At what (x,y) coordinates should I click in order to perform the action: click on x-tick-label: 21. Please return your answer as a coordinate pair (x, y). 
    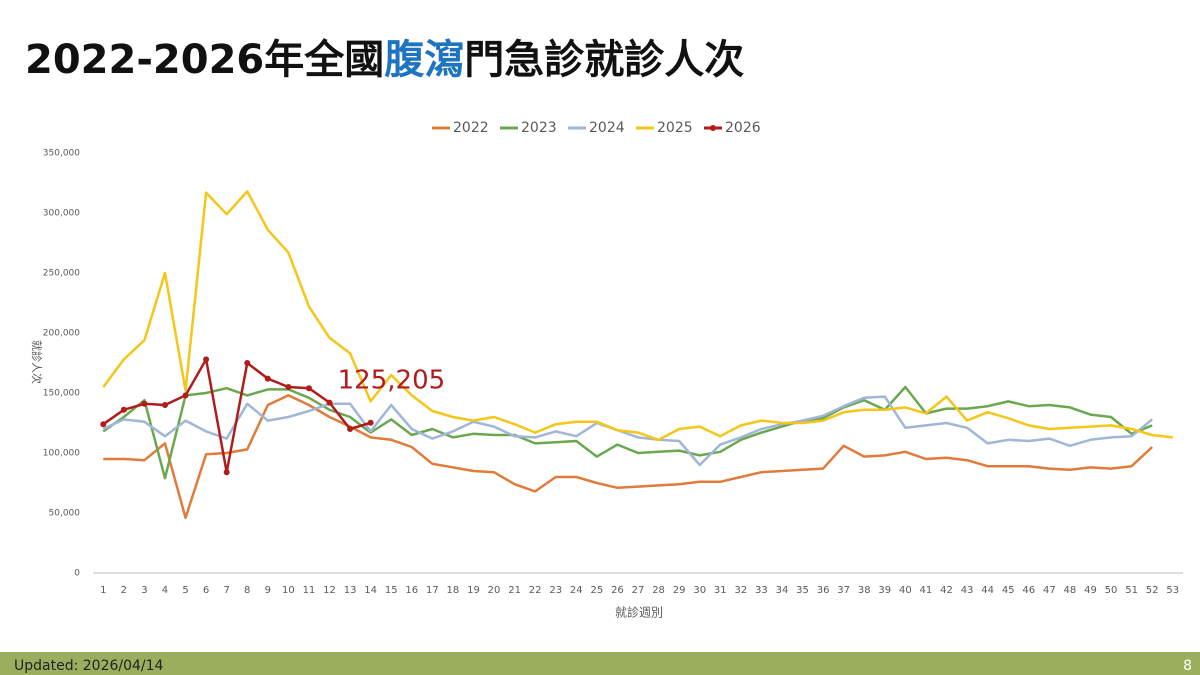
    Looking at the image, I should click on (514, 590).